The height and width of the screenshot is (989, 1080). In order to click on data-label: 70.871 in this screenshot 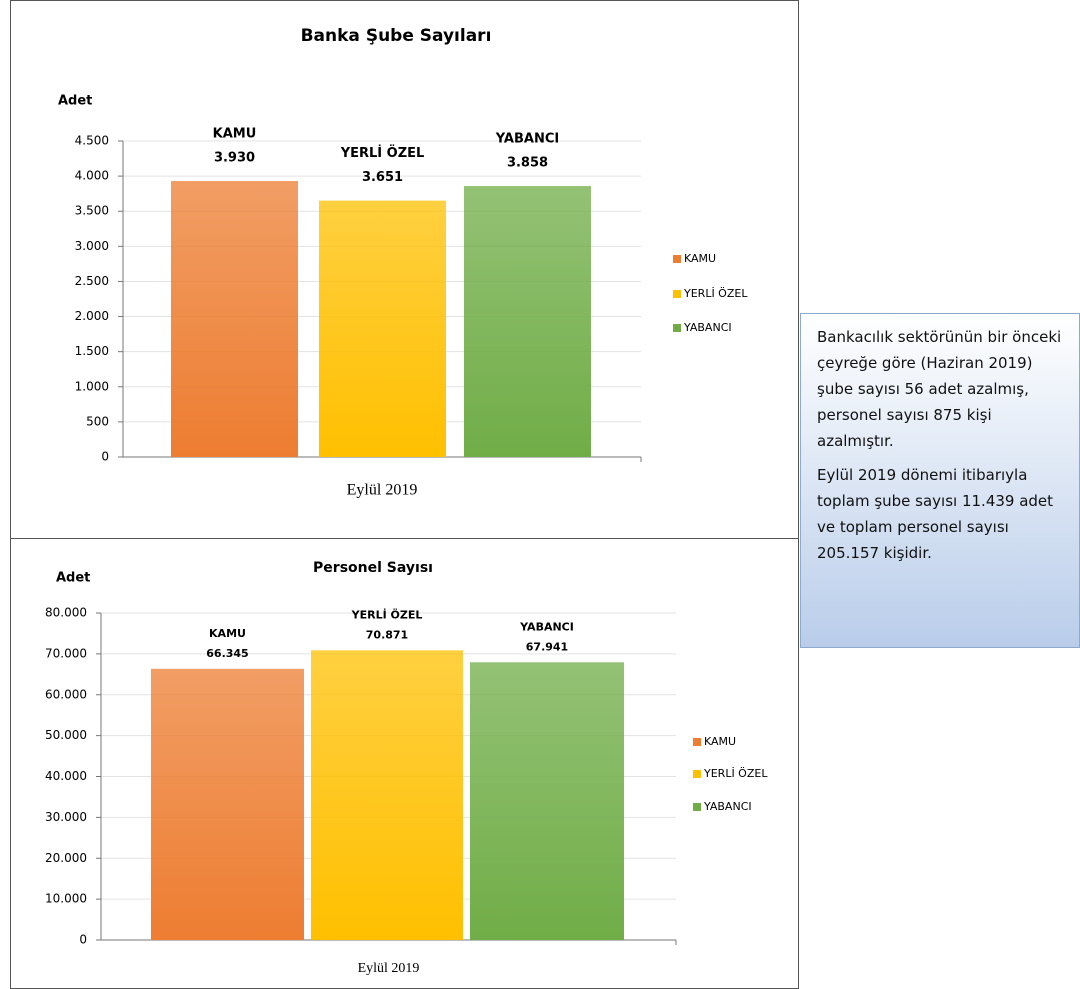, I will do `click(387, 634)`.